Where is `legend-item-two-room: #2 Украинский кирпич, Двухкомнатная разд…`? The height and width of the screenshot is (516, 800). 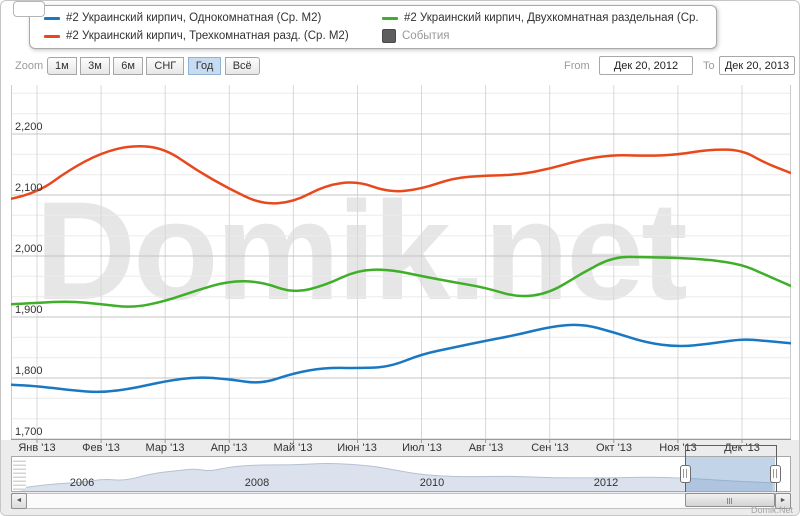 legend-item-two-room: #2 Украинский кирпич, Двухкомнатная разд… is located at coordinates (542, 18).